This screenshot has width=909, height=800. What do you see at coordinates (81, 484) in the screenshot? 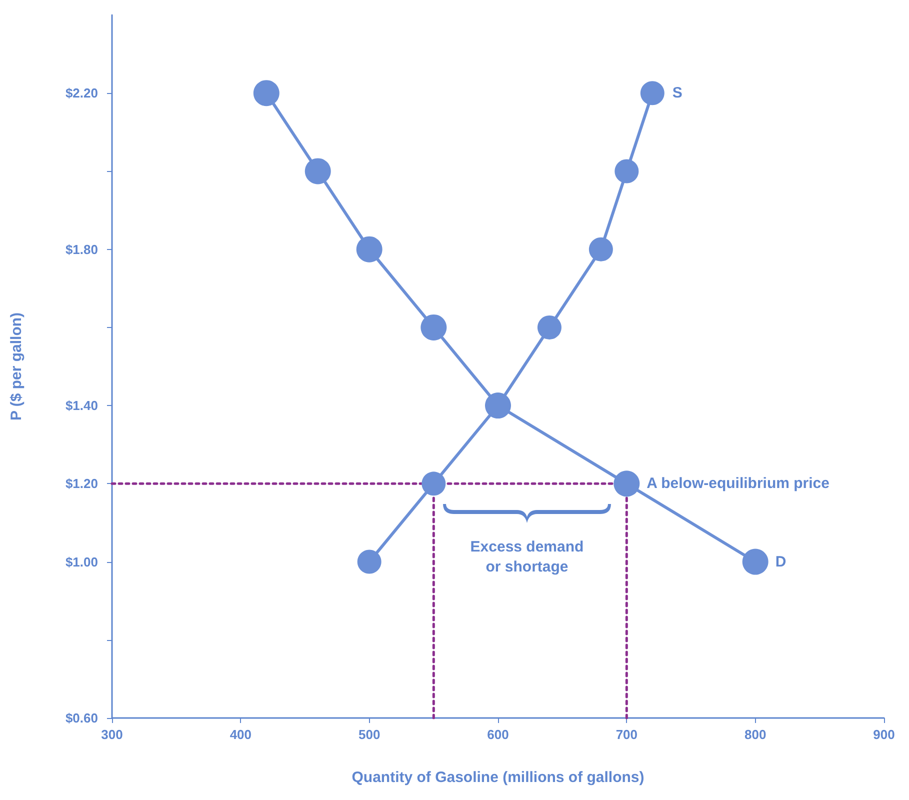
I see `y-tick-label: $1.20` at bounding box center [81, 484].